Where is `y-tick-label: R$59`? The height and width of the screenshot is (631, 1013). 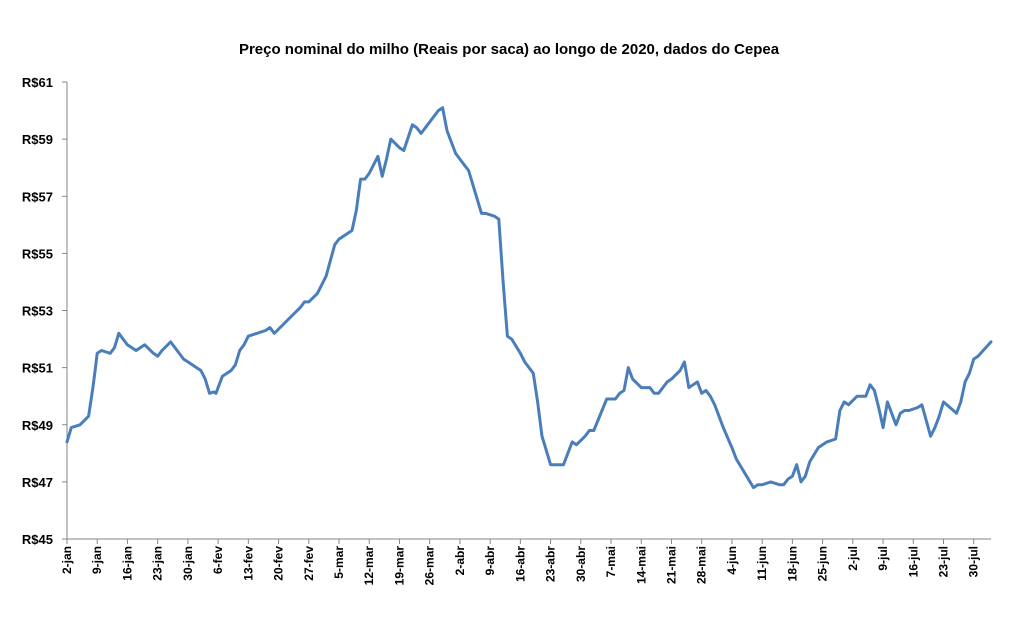
y-tick-label: R$59 is located at coordinates (37, 139).